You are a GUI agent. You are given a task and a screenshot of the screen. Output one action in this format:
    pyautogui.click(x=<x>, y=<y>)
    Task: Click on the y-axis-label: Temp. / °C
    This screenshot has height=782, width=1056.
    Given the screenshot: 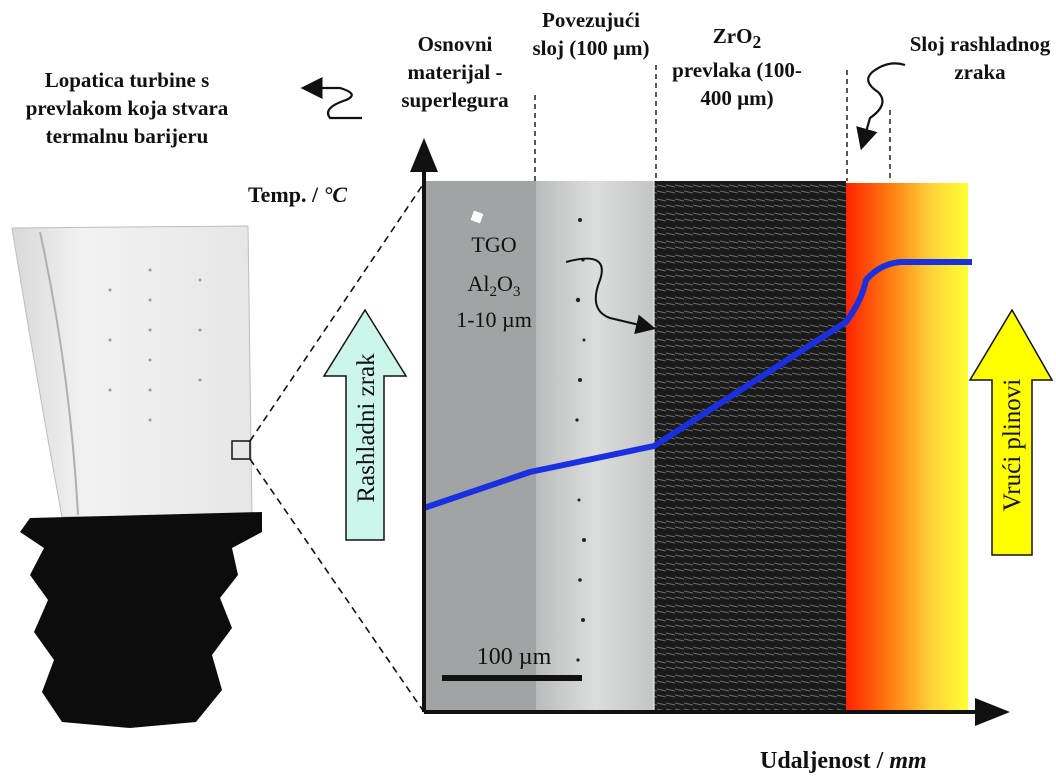 What is the action you would take?
    pyautogui.click(x=298, y=194)
    